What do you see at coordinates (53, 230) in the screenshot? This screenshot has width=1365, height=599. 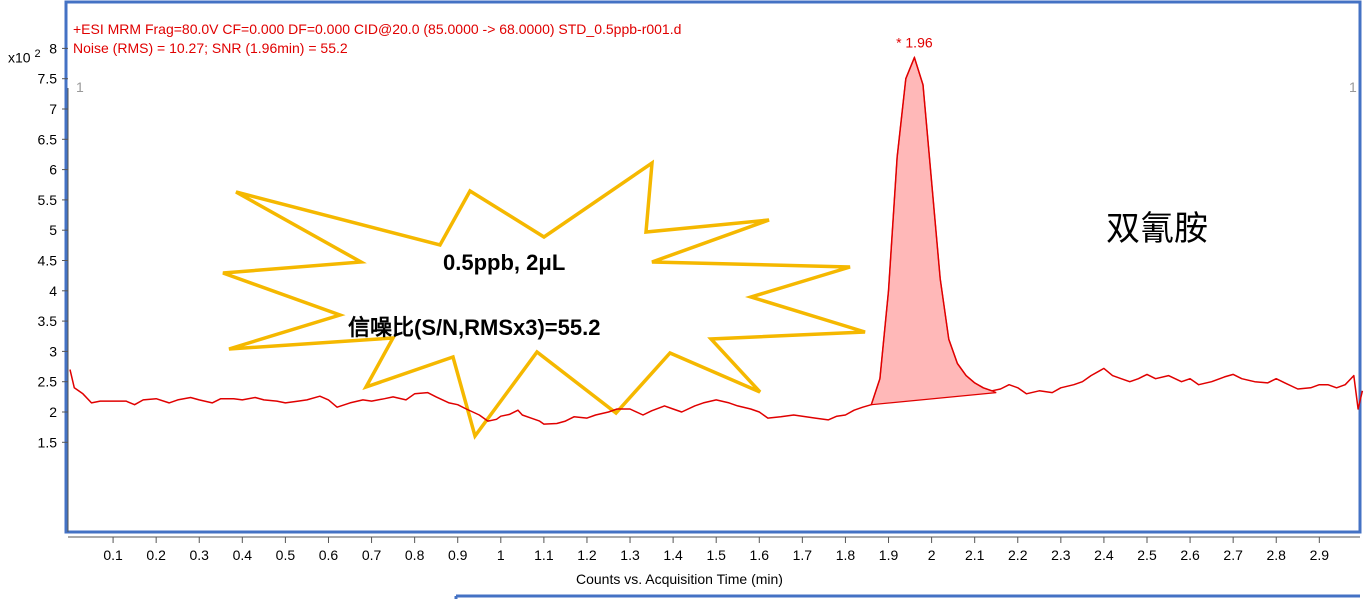 I see `y-tick-label: 5` at bounding box center [53, 230].